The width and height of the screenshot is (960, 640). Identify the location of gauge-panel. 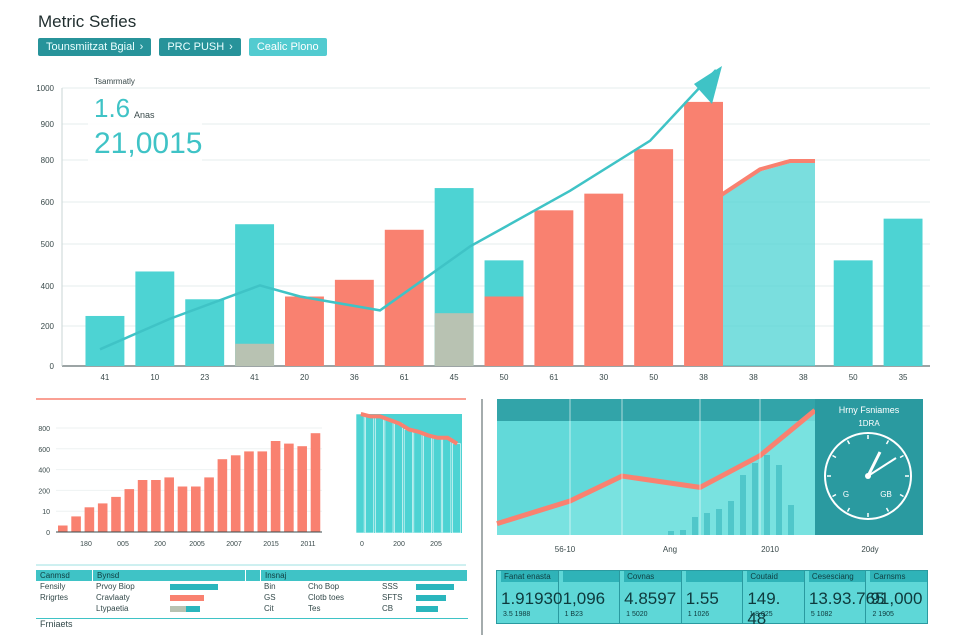
(869, 467).